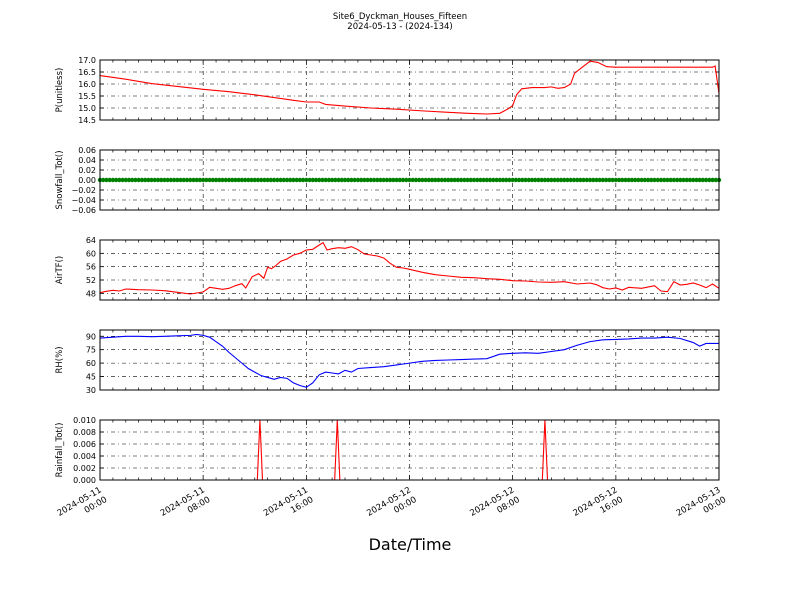 This screenshot has height=600, width=800. What do you see at coordinates (60, 450) in the screenshot?
I see `y-axis-label: Rainfall_Tot()` at bounding box center [60, 450].